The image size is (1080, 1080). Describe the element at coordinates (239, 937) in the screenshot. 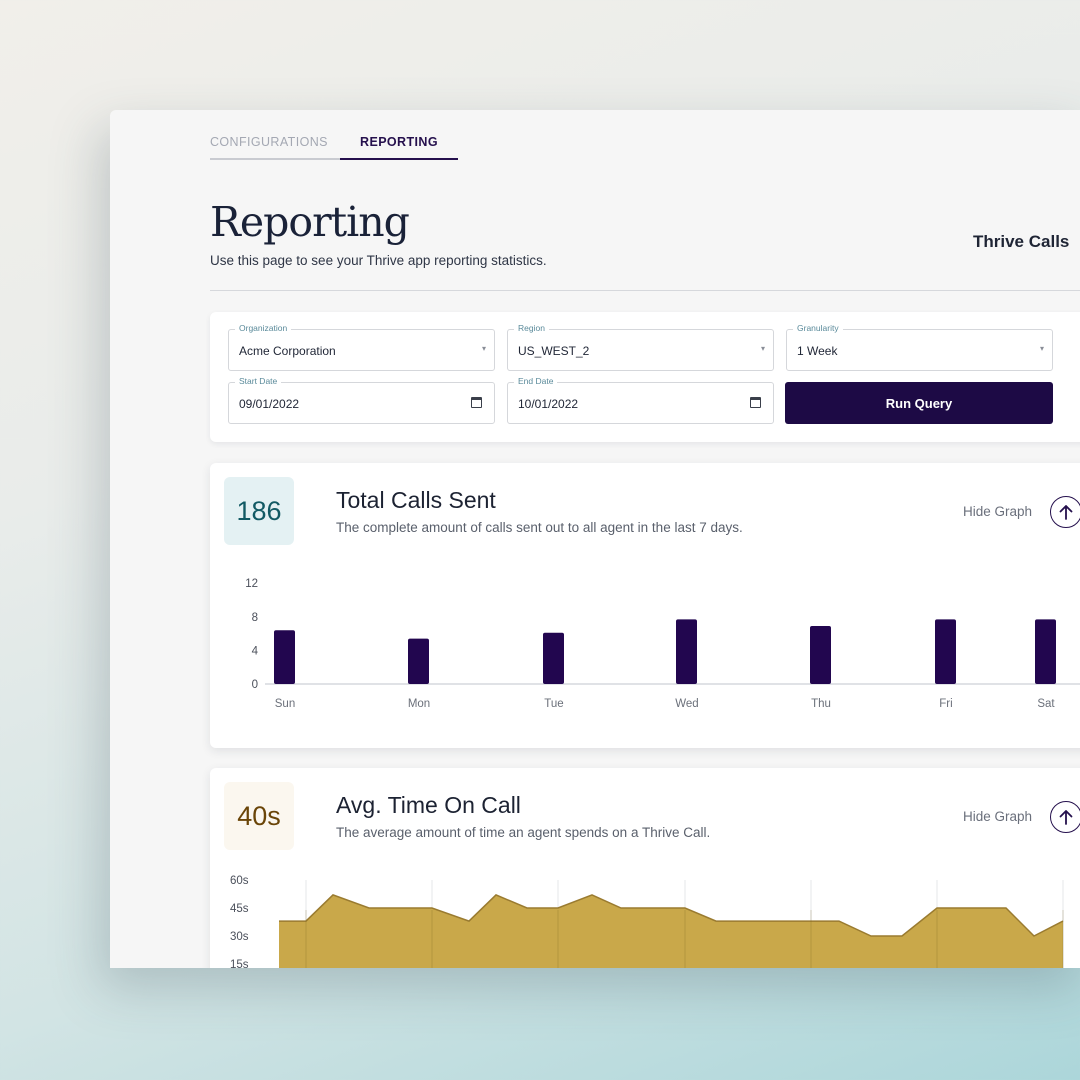

I see `y-tick-label: 30s` at that location.